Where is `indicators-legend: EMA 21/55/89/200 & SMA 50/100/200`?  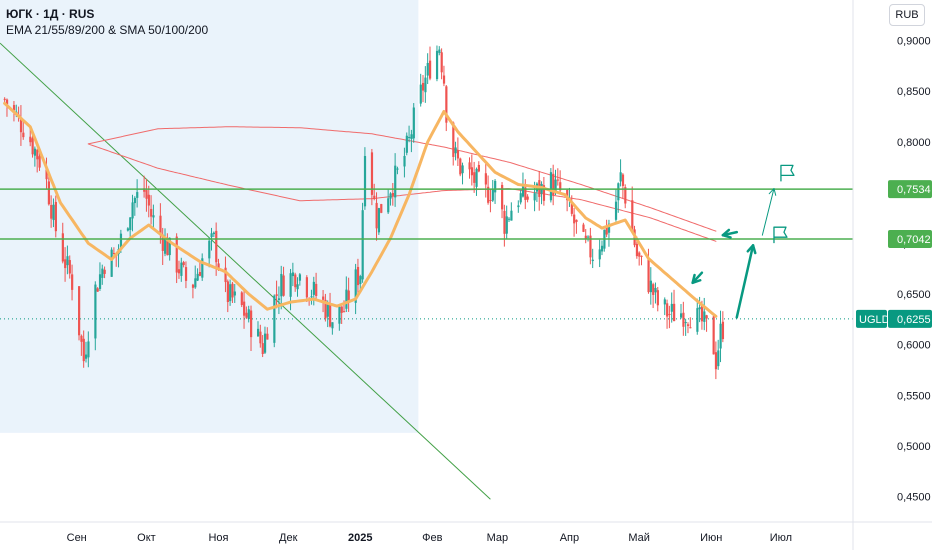
indicators-legend: EMA 21/55/89/200 & SMA 50/100/200 is located at coordinates (107, 30).